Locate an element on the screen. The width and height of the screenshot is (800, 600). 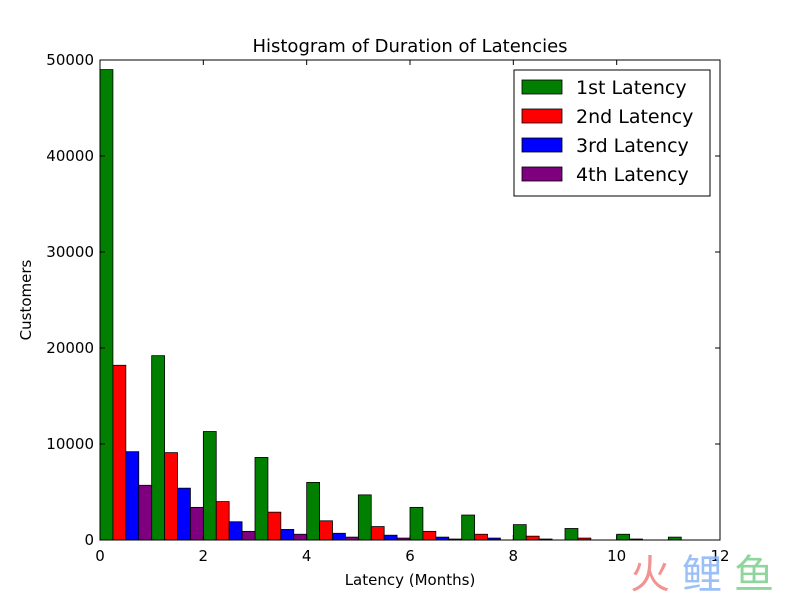
y-tick-label: 20000 is located at coordinates (70, 348).